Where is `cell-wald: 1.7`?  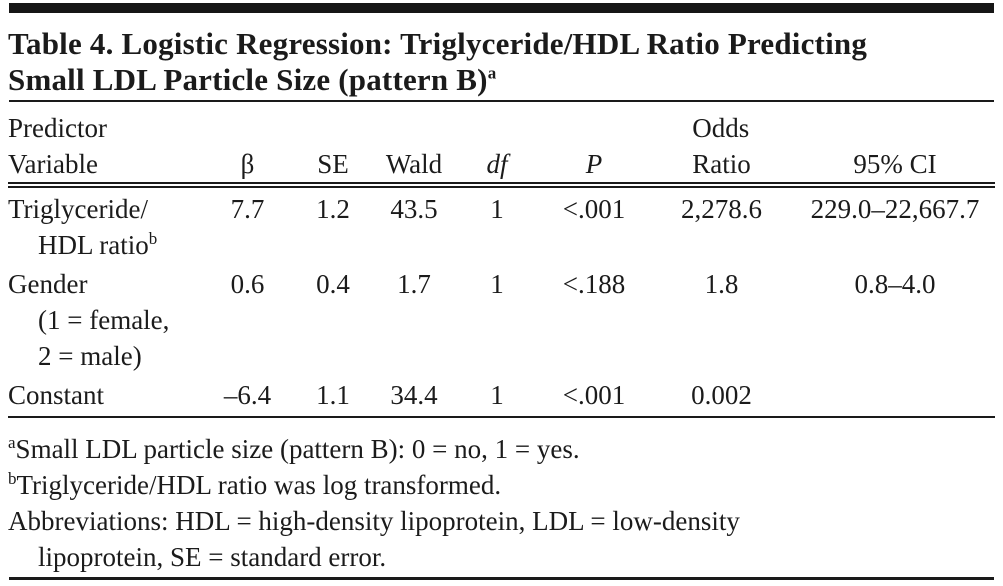 cell-wald: 1.7 is located at coordinates (414, 283).